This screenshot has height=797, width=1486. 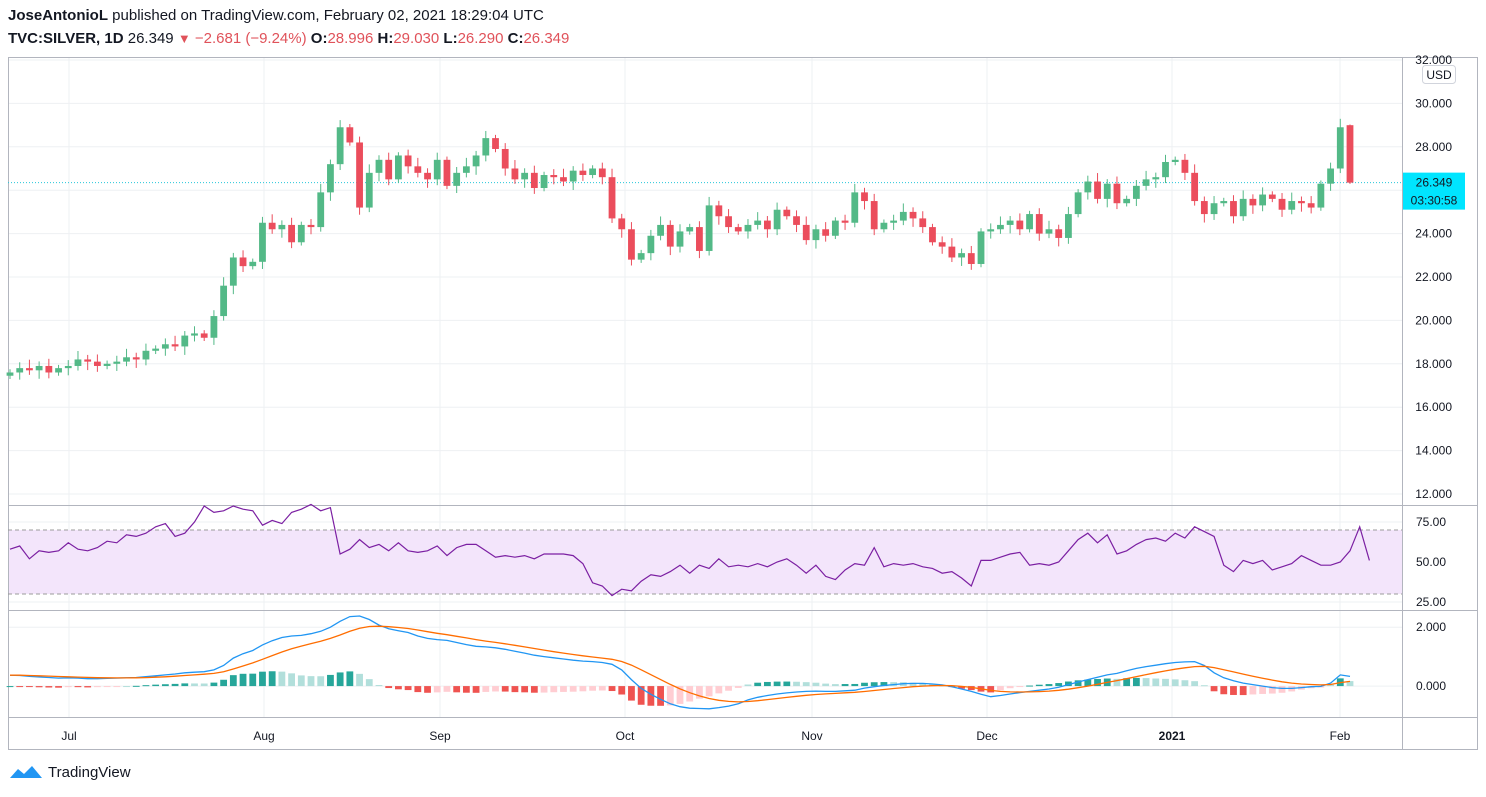 What do you see at coordinates (416, 38) in the screenshot?
I see `high-value: 29.030` at bounding box center [416, 38].